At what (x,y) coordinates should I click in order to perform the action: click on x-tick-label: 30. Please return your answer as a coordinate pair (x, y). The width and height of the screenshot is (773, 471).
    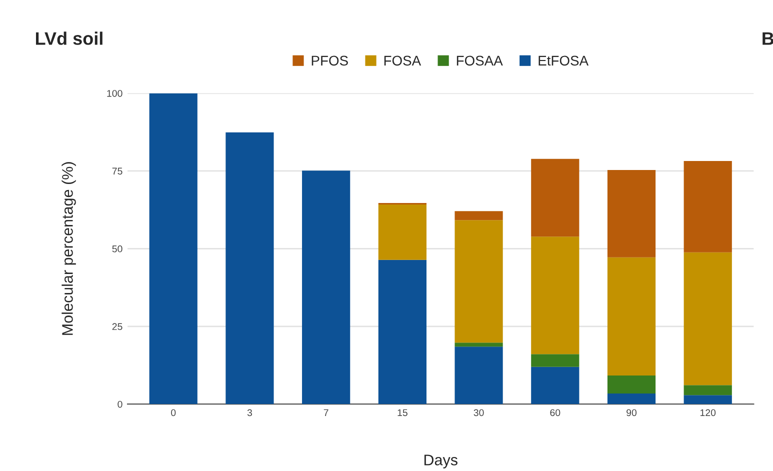
    Looking at the image, I should click on (479, 412).